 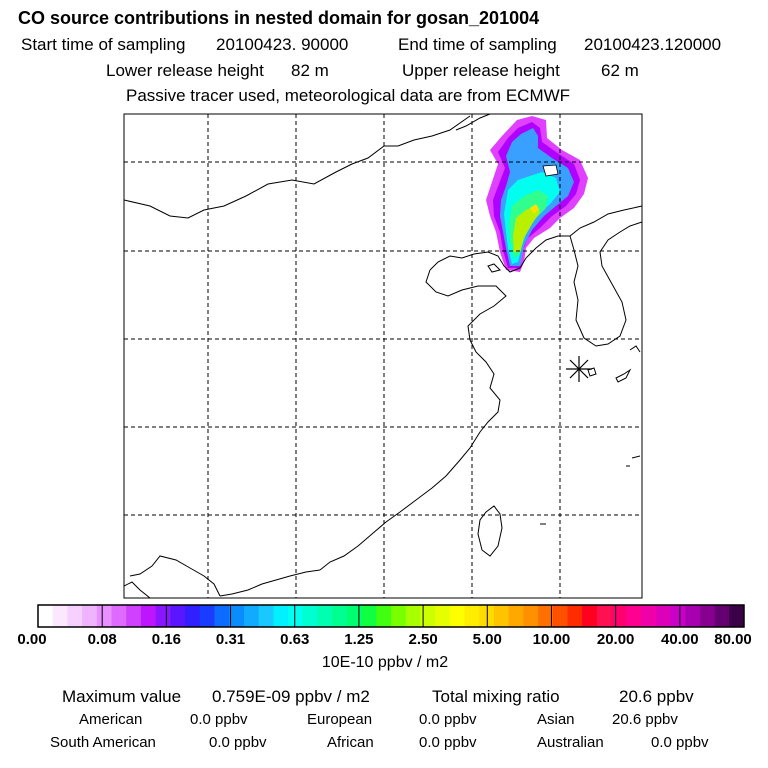 I want to click on colorbar-tick-label: 2.50, so click(x=423, y=639).